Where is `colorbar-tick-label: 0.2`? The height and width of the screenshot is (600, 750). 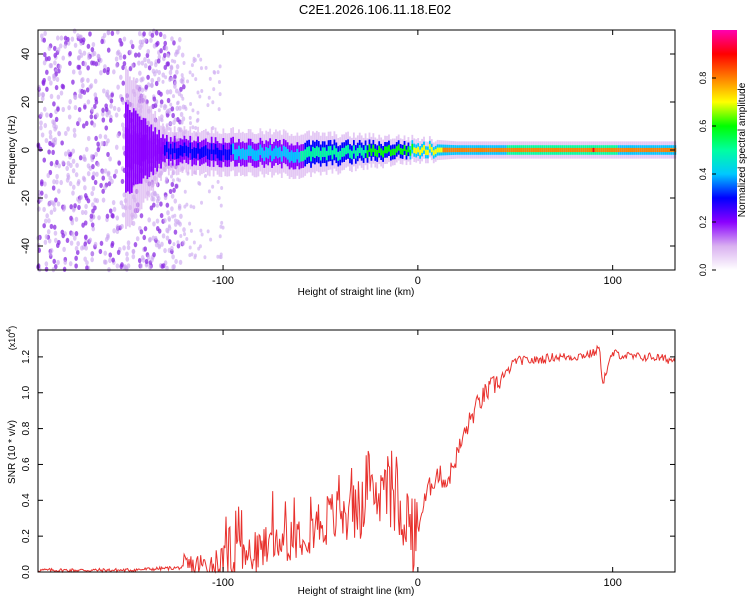 colorbar-tick-label: 0.2 is located at coordinates (703, 222).